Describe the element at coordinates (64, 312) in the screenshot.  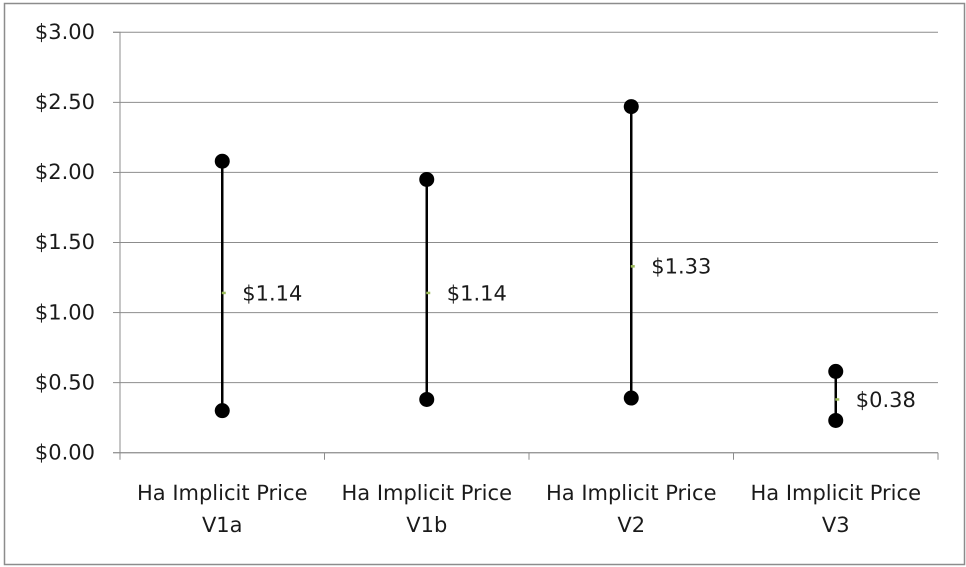
I see `y-tick-label: $1.00` at that location.